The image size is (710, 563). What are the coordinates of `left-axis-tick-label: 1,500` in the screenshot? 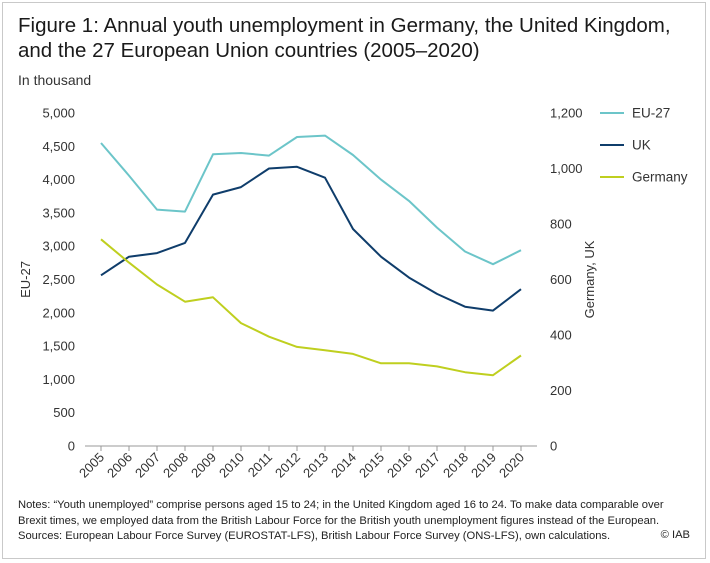 It's located at (58, 346).